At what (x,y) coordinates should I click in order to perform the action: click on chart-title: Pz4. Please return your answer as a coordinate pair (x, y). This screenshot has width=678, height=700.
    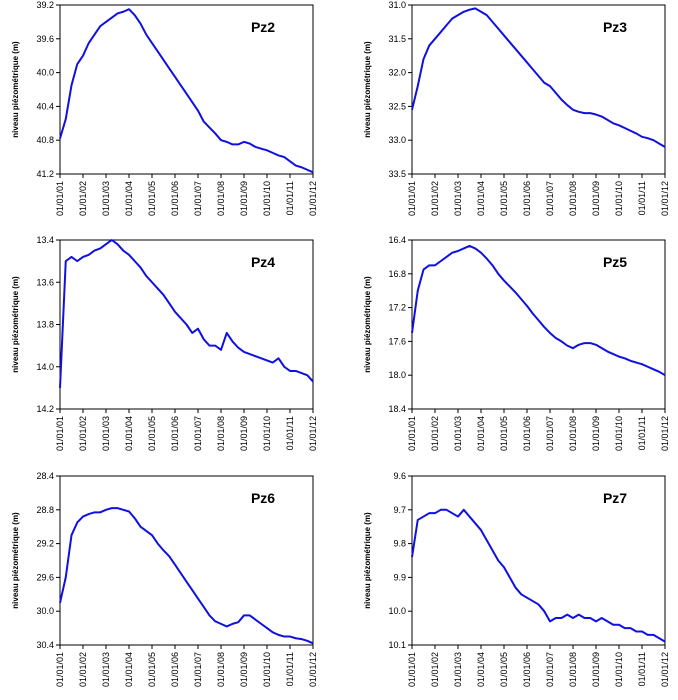
    Looking at the image, I should click on (263, 262).